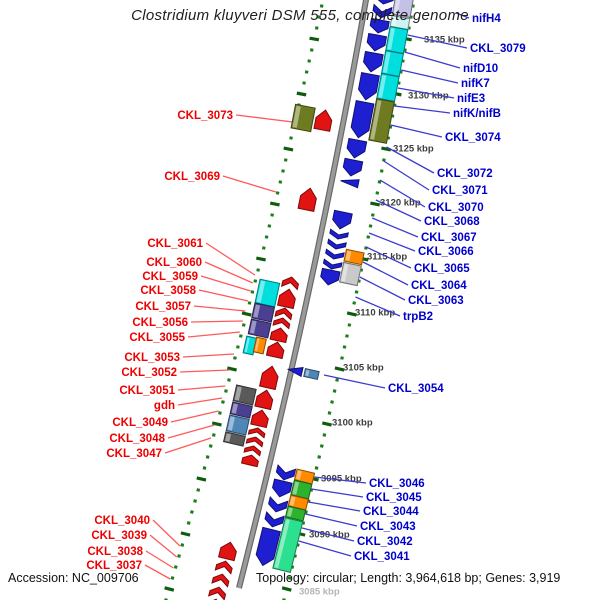 This screenshot has width=600, height=600. Describe the element at coordinates (174, 263) in the screenshot. I see `gene-label-red: CKL_3060` at that location.